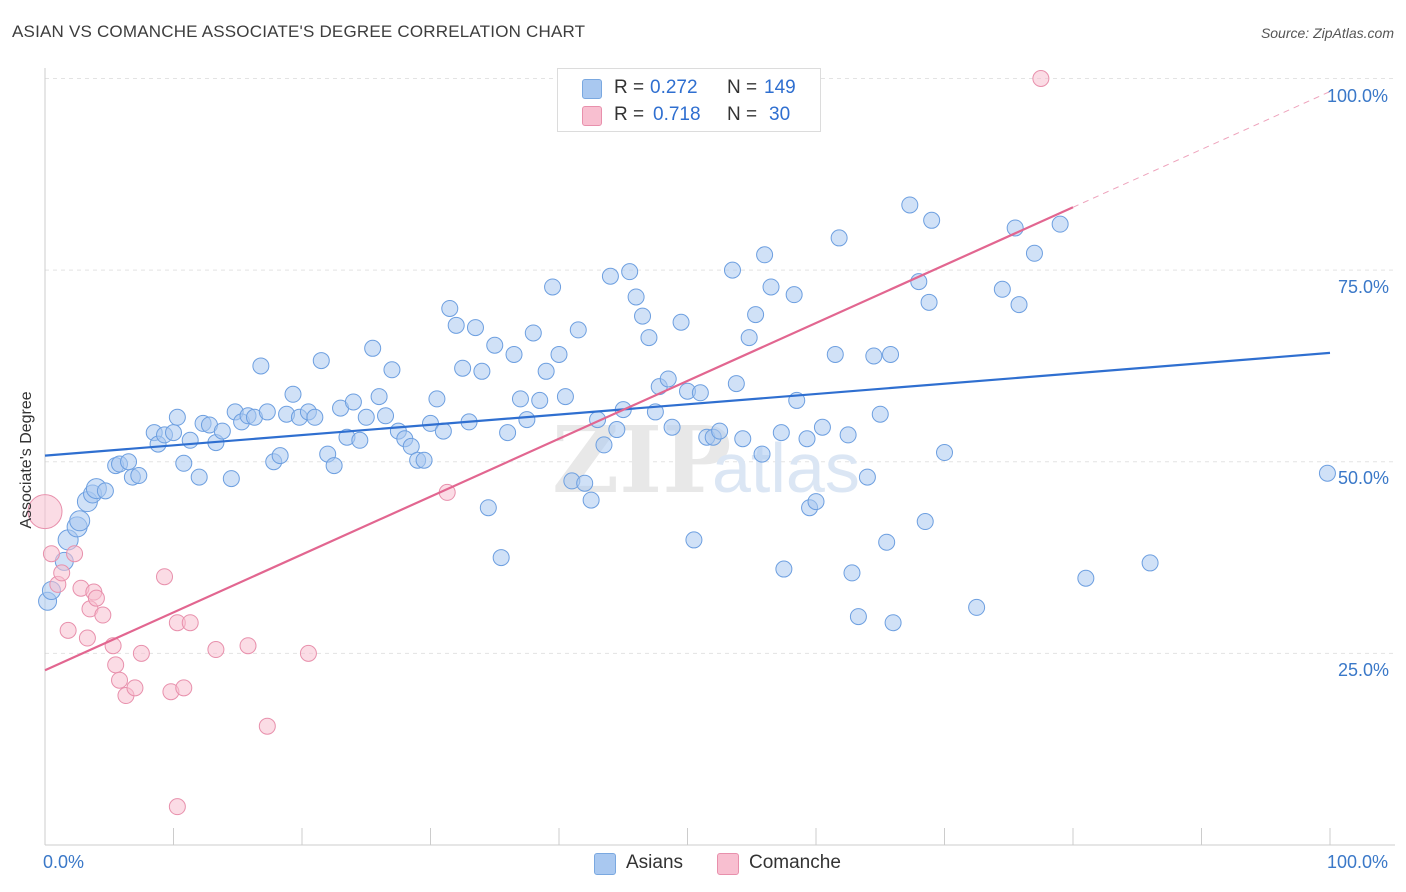 The height and width of the screenshot is (892, 1406). I want to click on comanche-n-value: 30, so click(780, 114).